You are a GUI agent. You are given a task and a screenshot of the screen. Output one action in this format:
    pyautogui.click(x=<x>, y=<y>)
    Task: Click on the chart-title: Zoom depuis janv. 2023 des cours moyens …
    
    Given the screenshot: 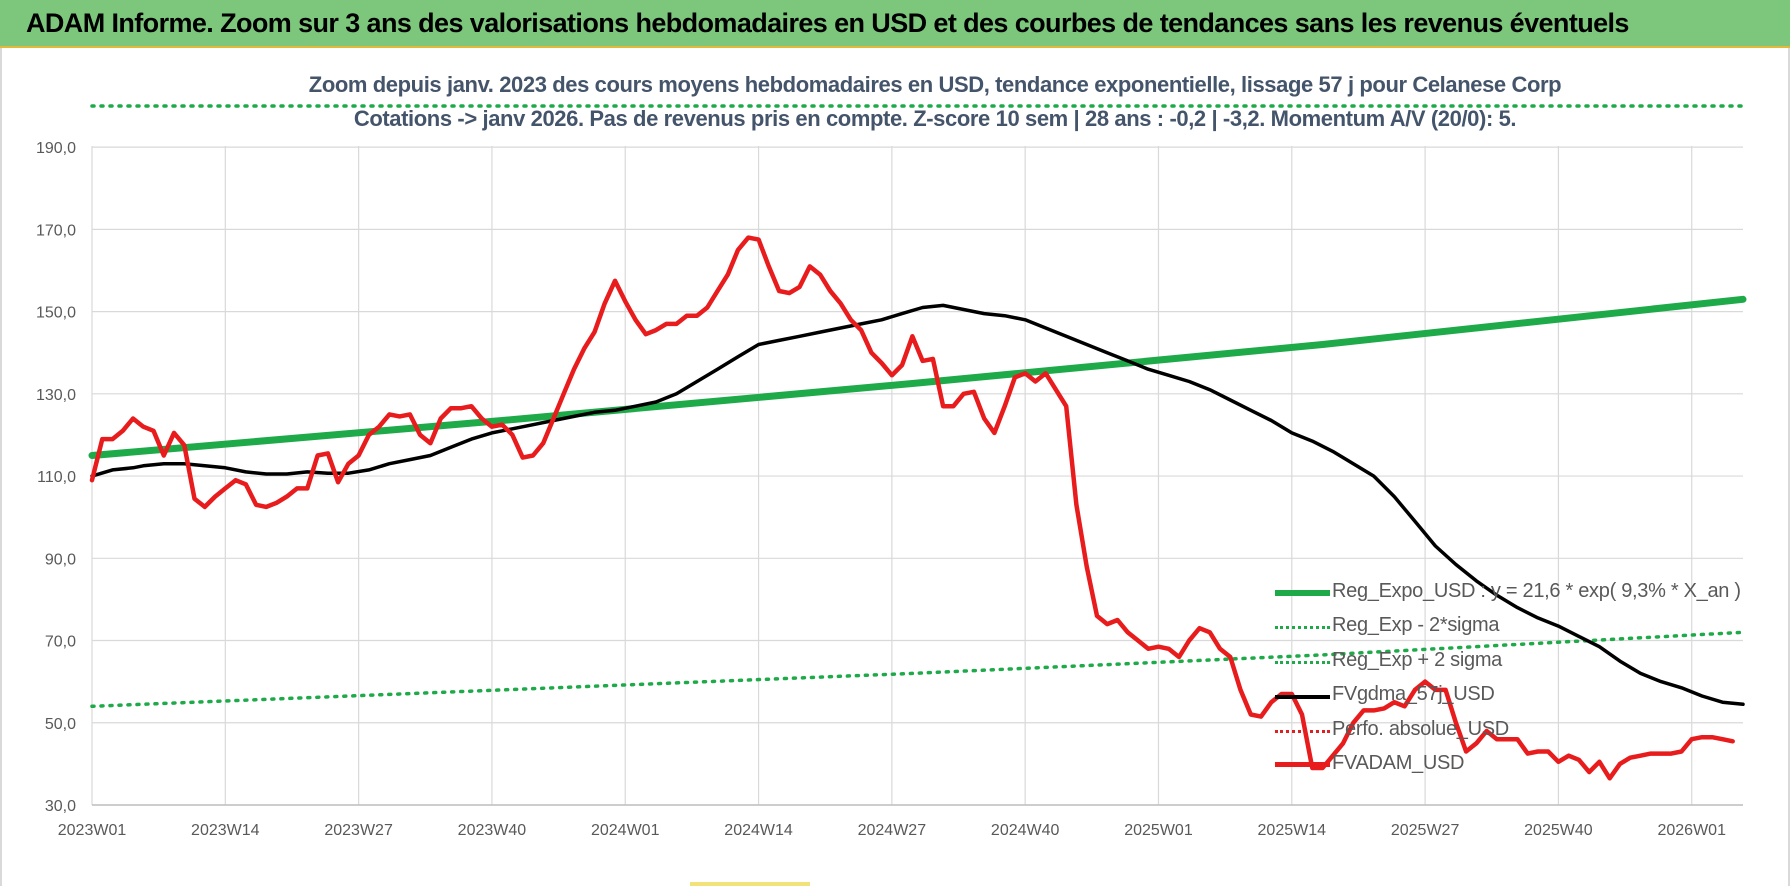 What is the action you would take?
    pyautogui.click(x=935, y=84)
    